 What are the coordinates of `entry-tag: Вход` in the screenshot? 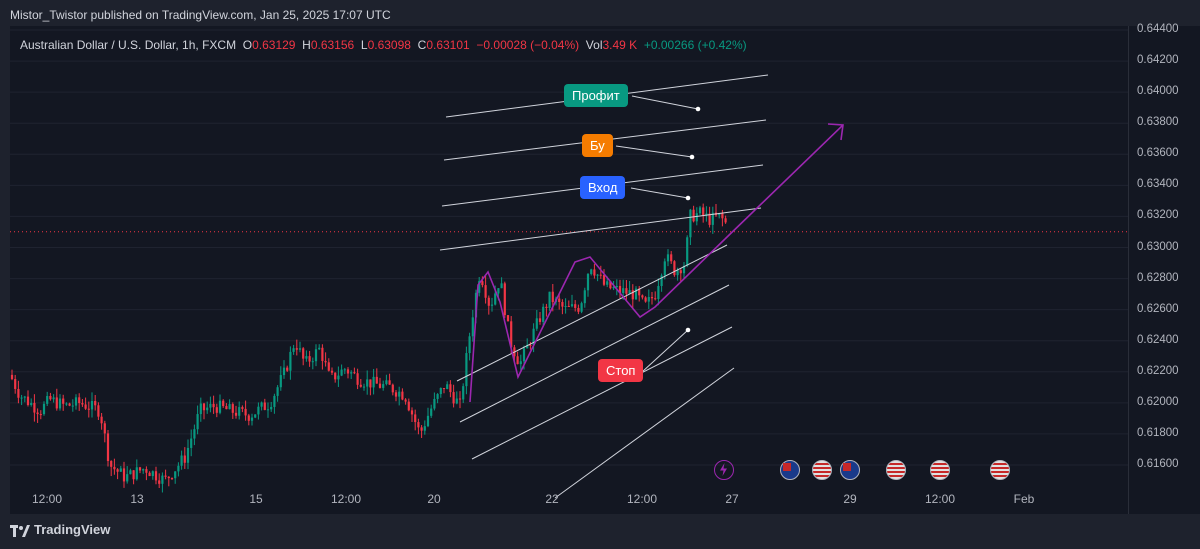 It's located at (603, 187).